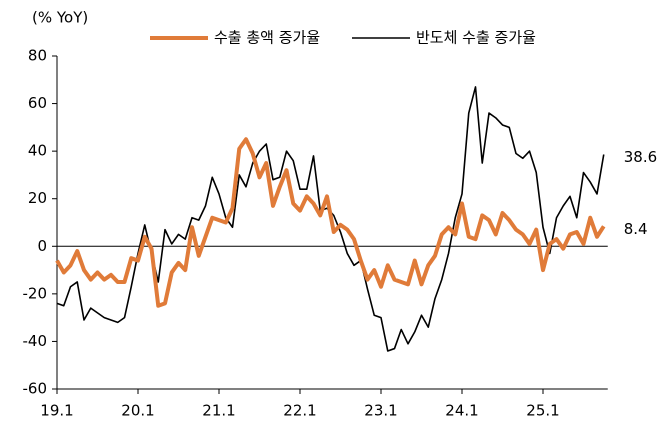 This screenshot has width=664, height=430. I want to click on x-tick-label: 20.1, so click(137, 411).